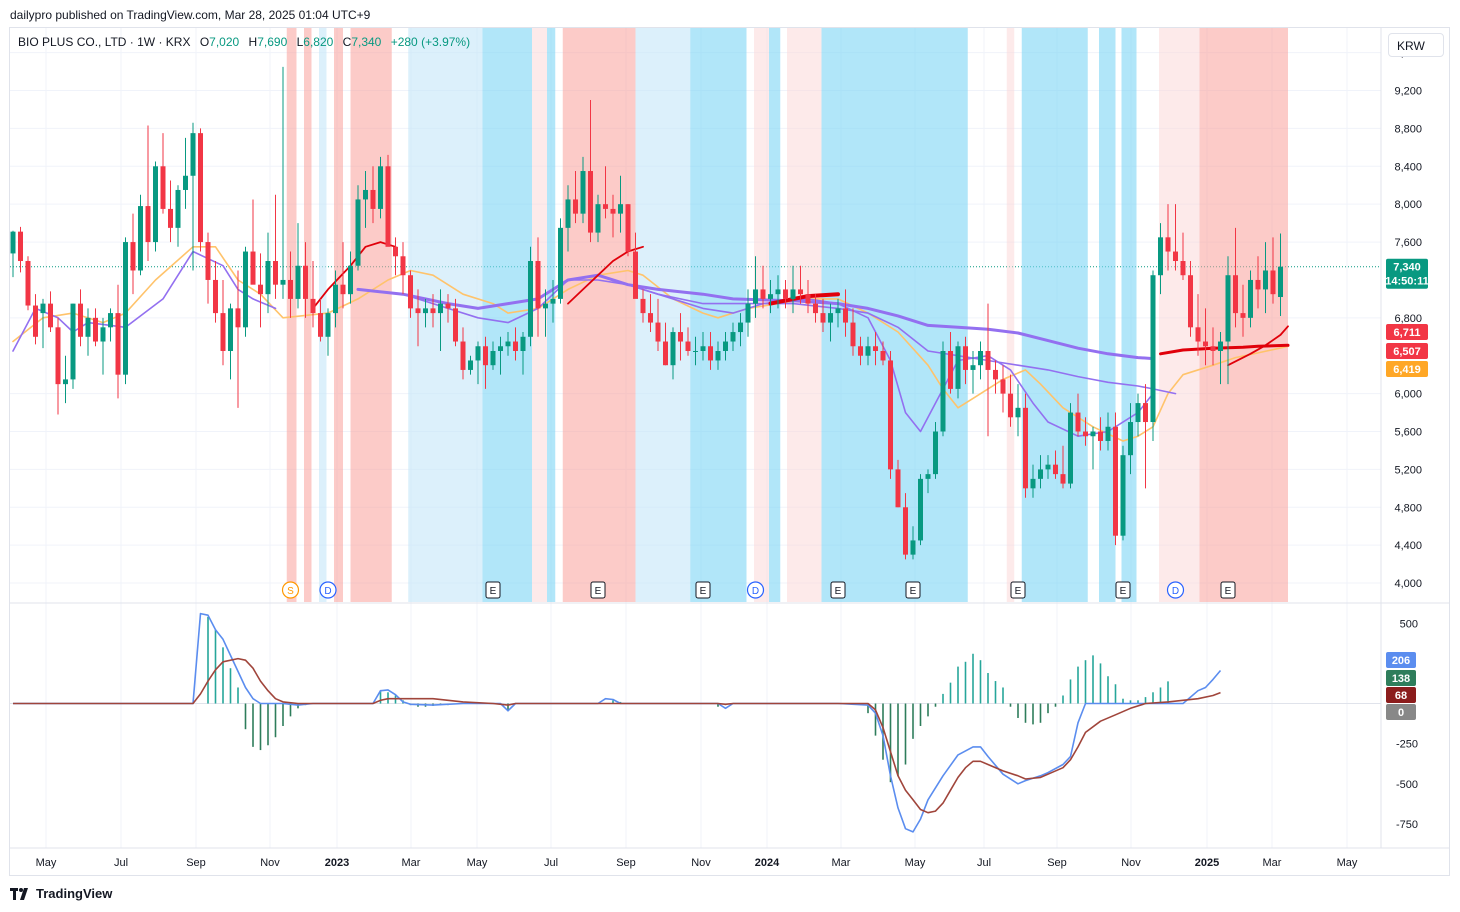 This screenshot has height=912, width=1460. What do you see at coordinates (1408, 433) in the screenshot?
I see `y-tick-label: 5,600` at bounding box center [1408, 433].